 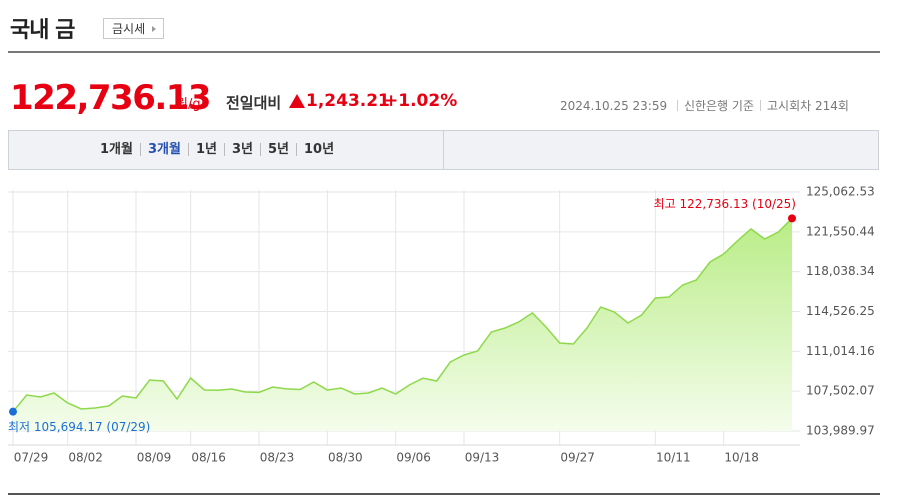 What do you see at coordinates (413, 458) in the screenshot?
I see `x-tick-label: 09/06` at bounding box center [413, 458].